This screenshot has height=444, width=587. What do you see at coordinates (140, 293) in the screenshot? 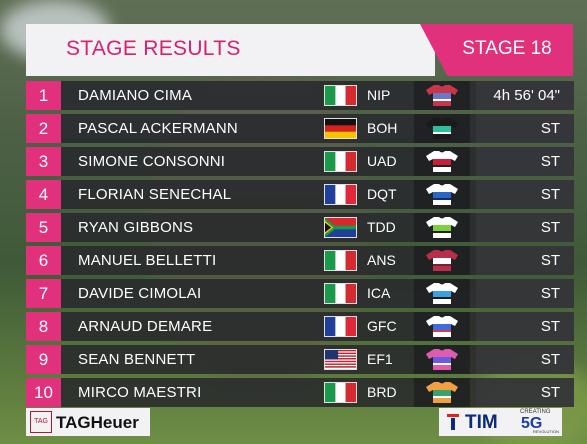
I see `rider-name: DAVIDE CIMOLAI` at bounding box center [140, 293].